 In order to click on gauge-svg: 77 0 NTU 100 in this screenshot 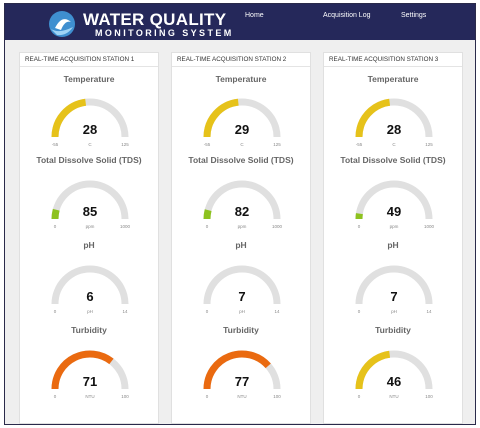, I will do `click(242, 374)`.